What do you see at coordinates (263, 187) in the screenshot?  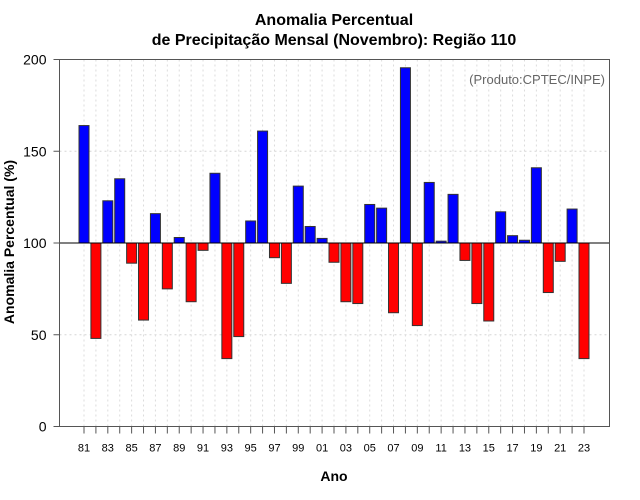 I see `bar-1996` at bounding box center [263, 187].